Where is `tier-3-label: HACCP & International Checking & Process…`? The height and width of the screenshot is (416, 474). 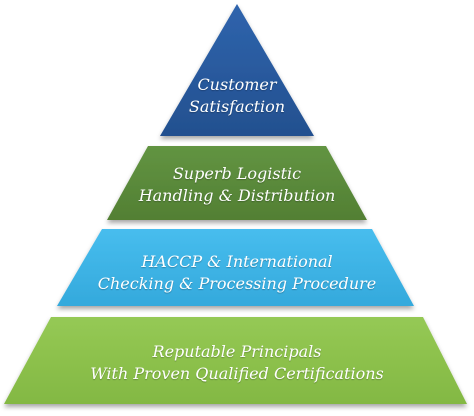
tier-3-label: HACCP & International Checking & Process… is located at coordinates (237, 273).